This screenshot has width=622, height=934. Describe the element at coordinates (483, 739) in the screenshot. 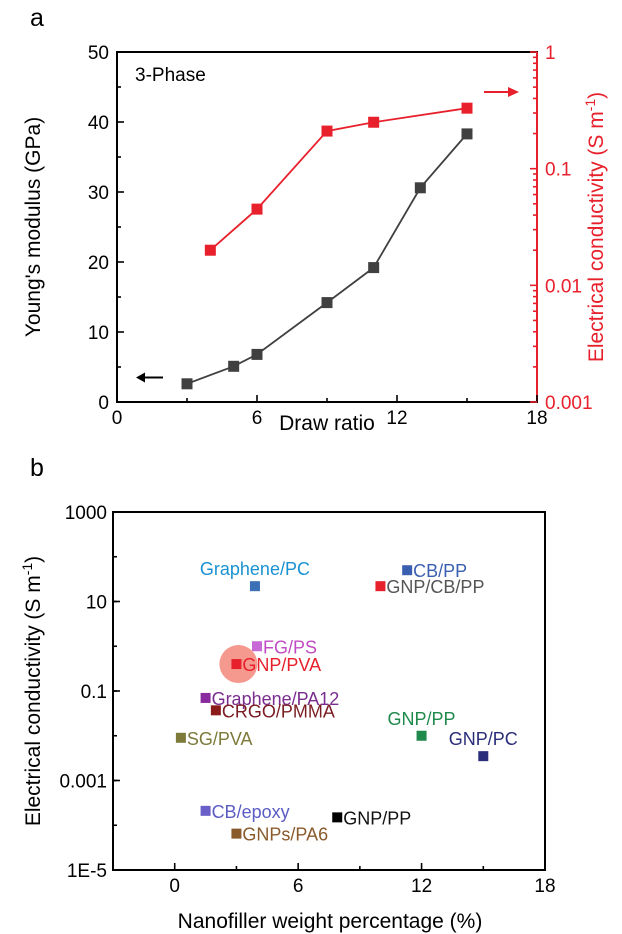

I see `scatter-point-label: GNP/PC` at that location.